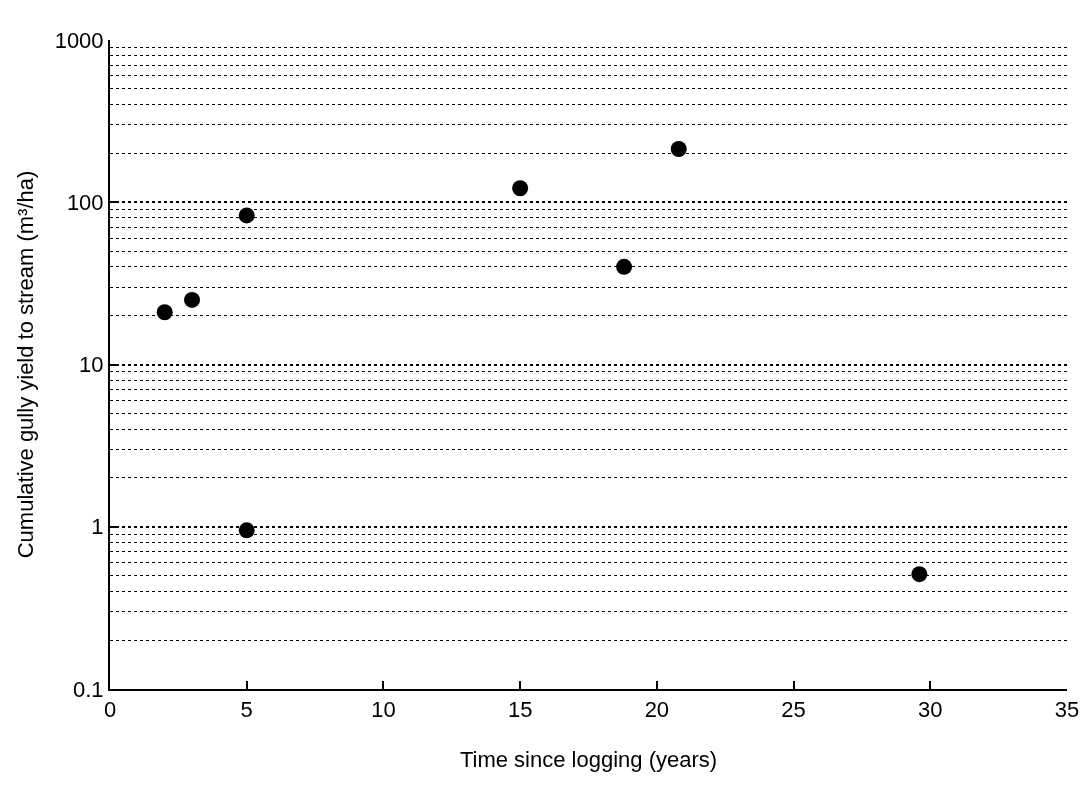  I want to click on y-tick-label: 100, so click(85, 202).